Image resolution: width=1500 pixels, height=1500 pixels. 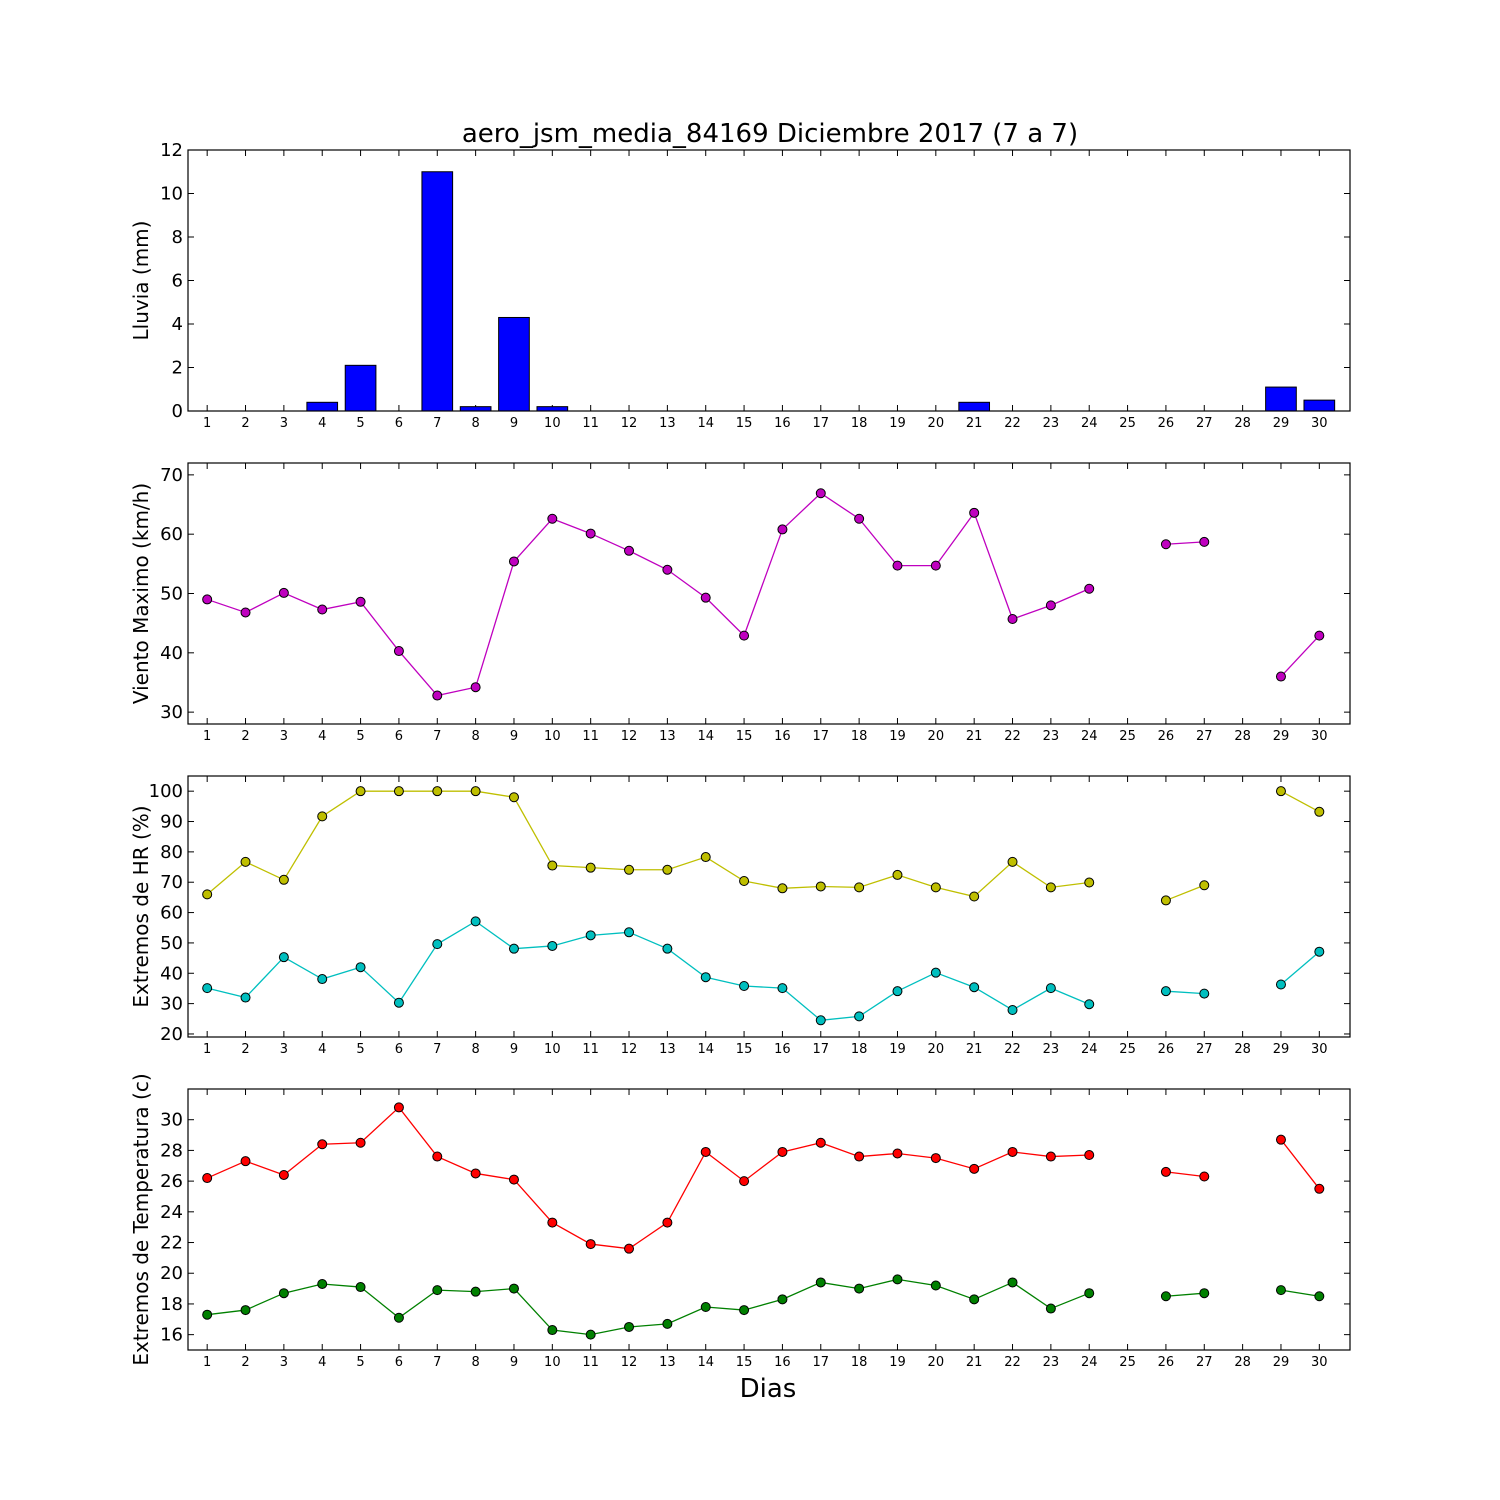 What do you see at coordinates (769, 280) in the screenshot?
I see `axes-frame` at bounding box center [769, 280].